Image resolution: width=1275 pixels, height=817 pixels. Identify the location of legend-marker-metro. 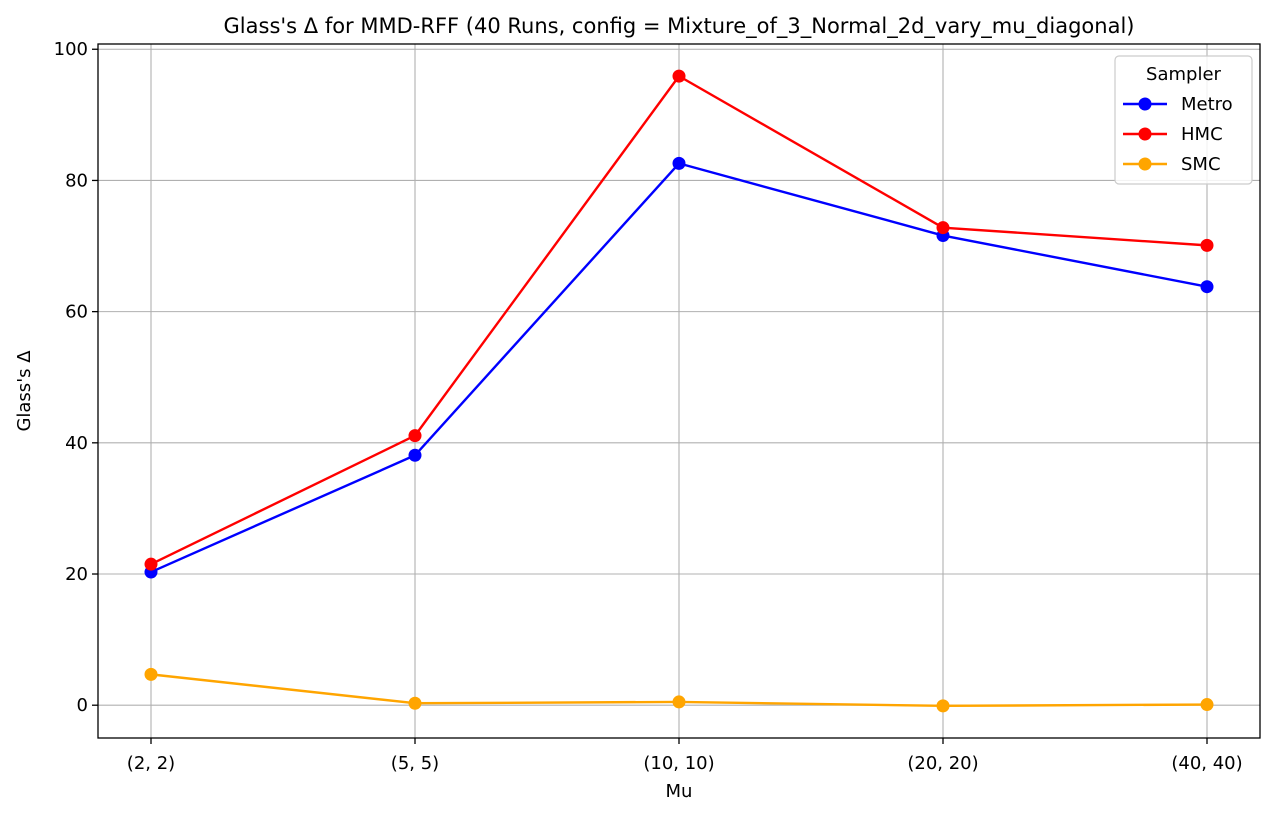
(1145, 104).